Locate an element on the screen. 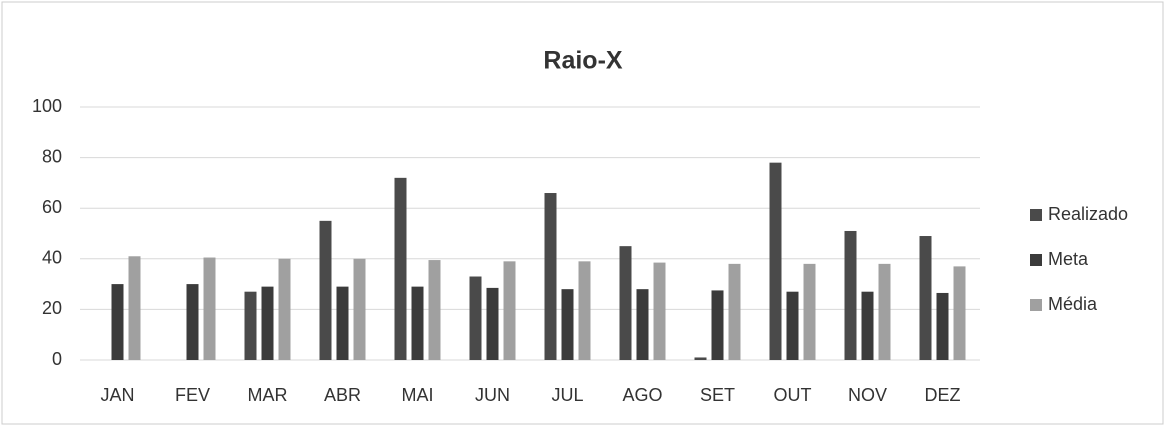 This screenshot has height=426, width=1165. x-tick-label: AGO is located at coordinates (642, 395).